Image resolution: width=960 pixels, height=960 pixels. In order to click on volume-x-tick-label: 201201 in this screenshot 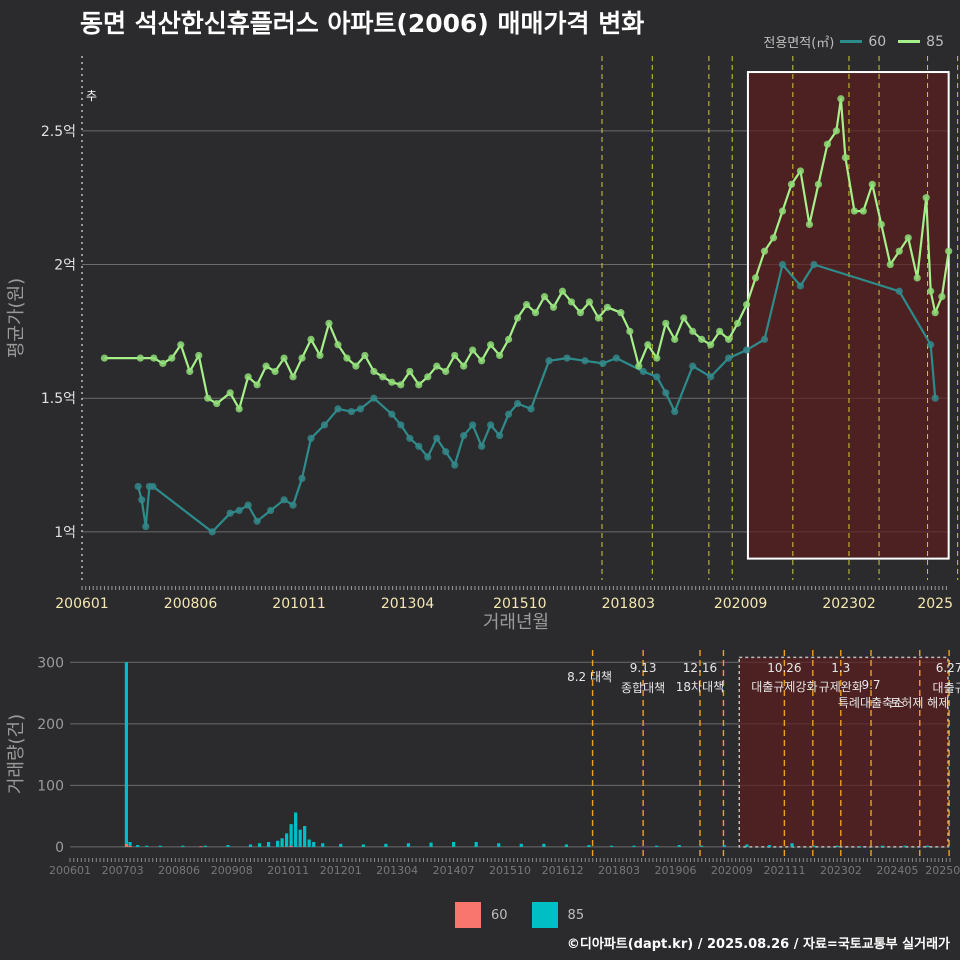, I will do `click(341, 870)`.